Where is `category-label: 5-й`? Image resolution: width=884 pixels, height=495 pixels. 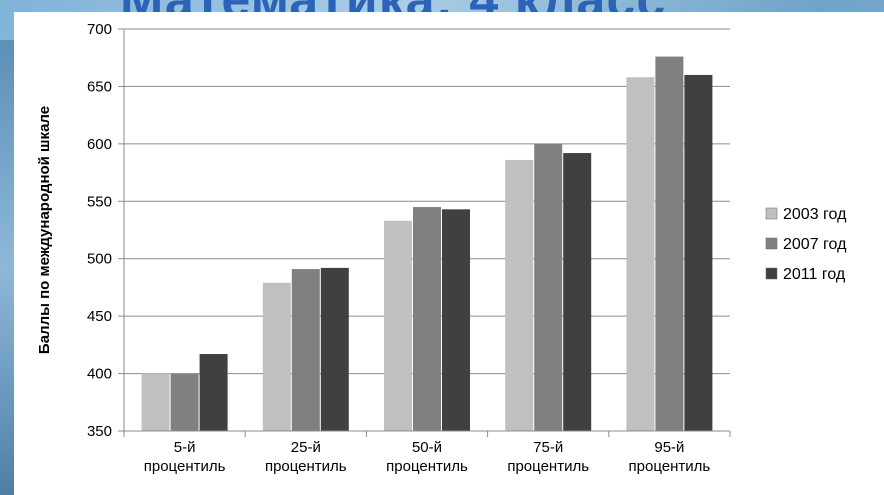 category-label: 5-й is located at coordinates (185, 447).